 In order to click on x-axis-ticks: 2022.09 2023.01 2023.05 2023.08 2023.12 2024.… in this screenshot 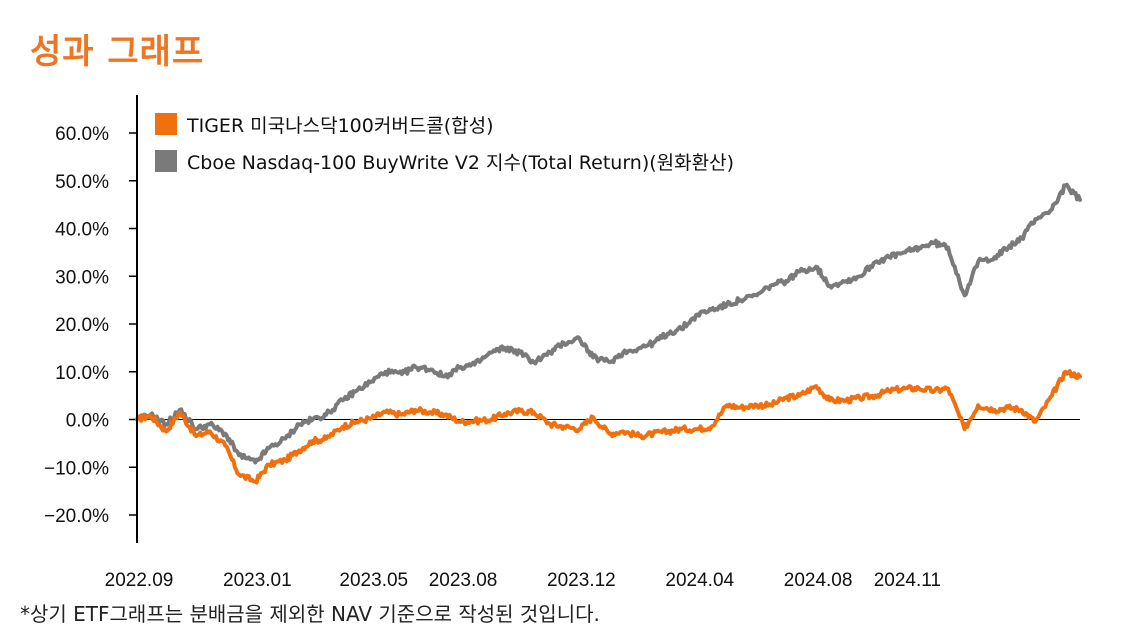, I will do `click(523, 580)`.